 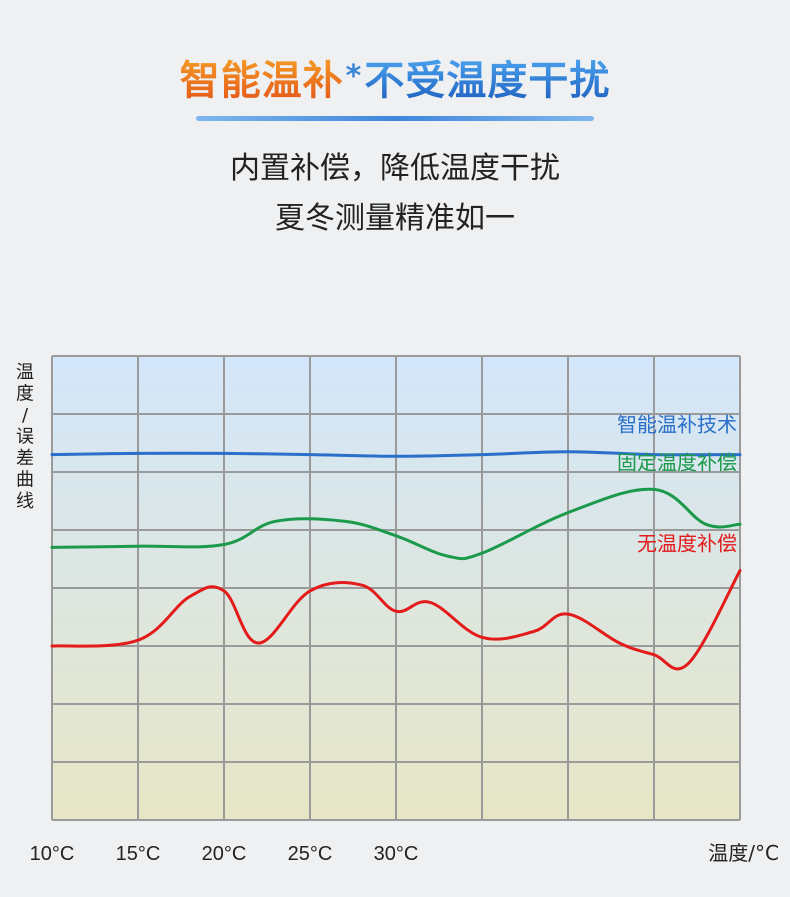 I want to click on title-star: *, so click(x=354, y=76).